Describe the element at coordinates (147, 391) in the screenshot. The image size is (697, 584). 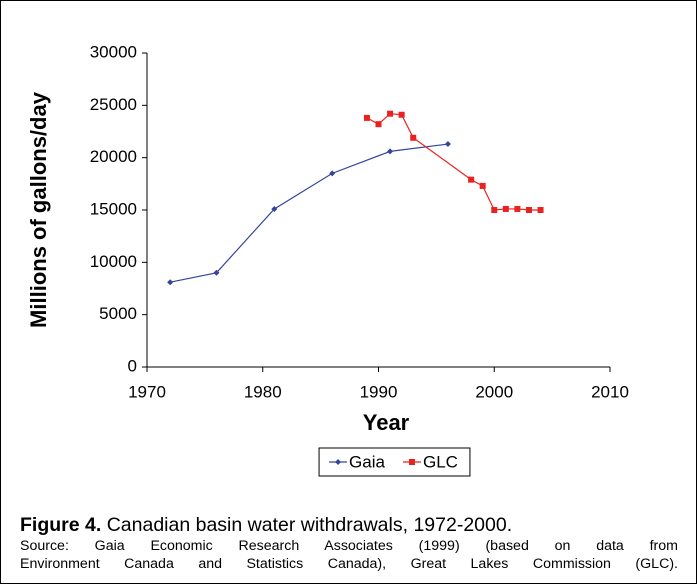
I see `x-tick-label: 1970` at that location.